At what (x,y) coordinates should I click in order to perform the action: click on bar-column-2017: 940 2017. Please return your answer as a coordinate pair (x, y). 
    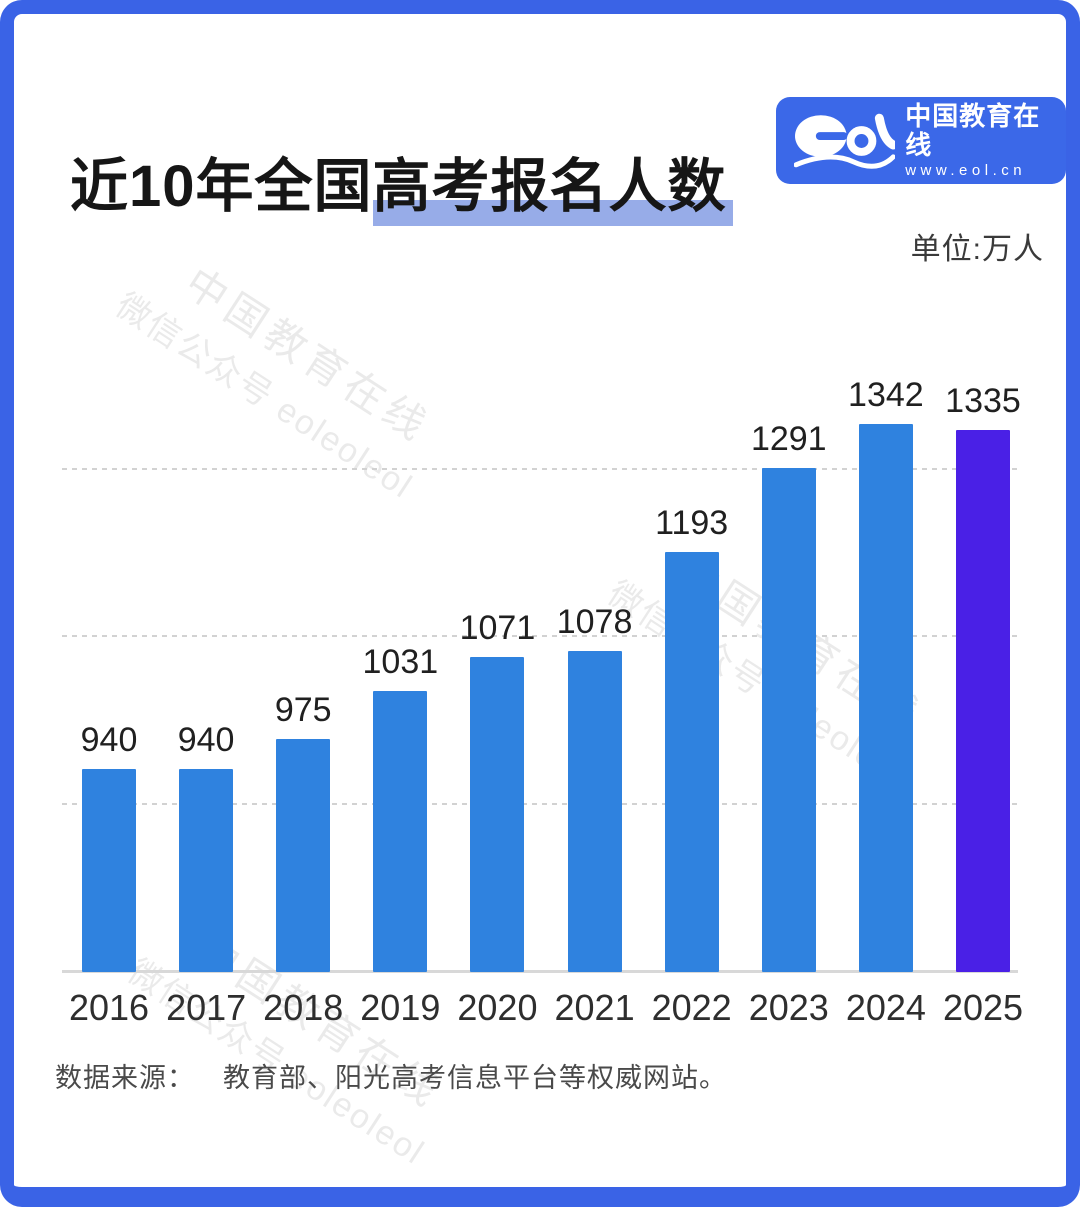
    Looking at the image, I should click on (206, 874).